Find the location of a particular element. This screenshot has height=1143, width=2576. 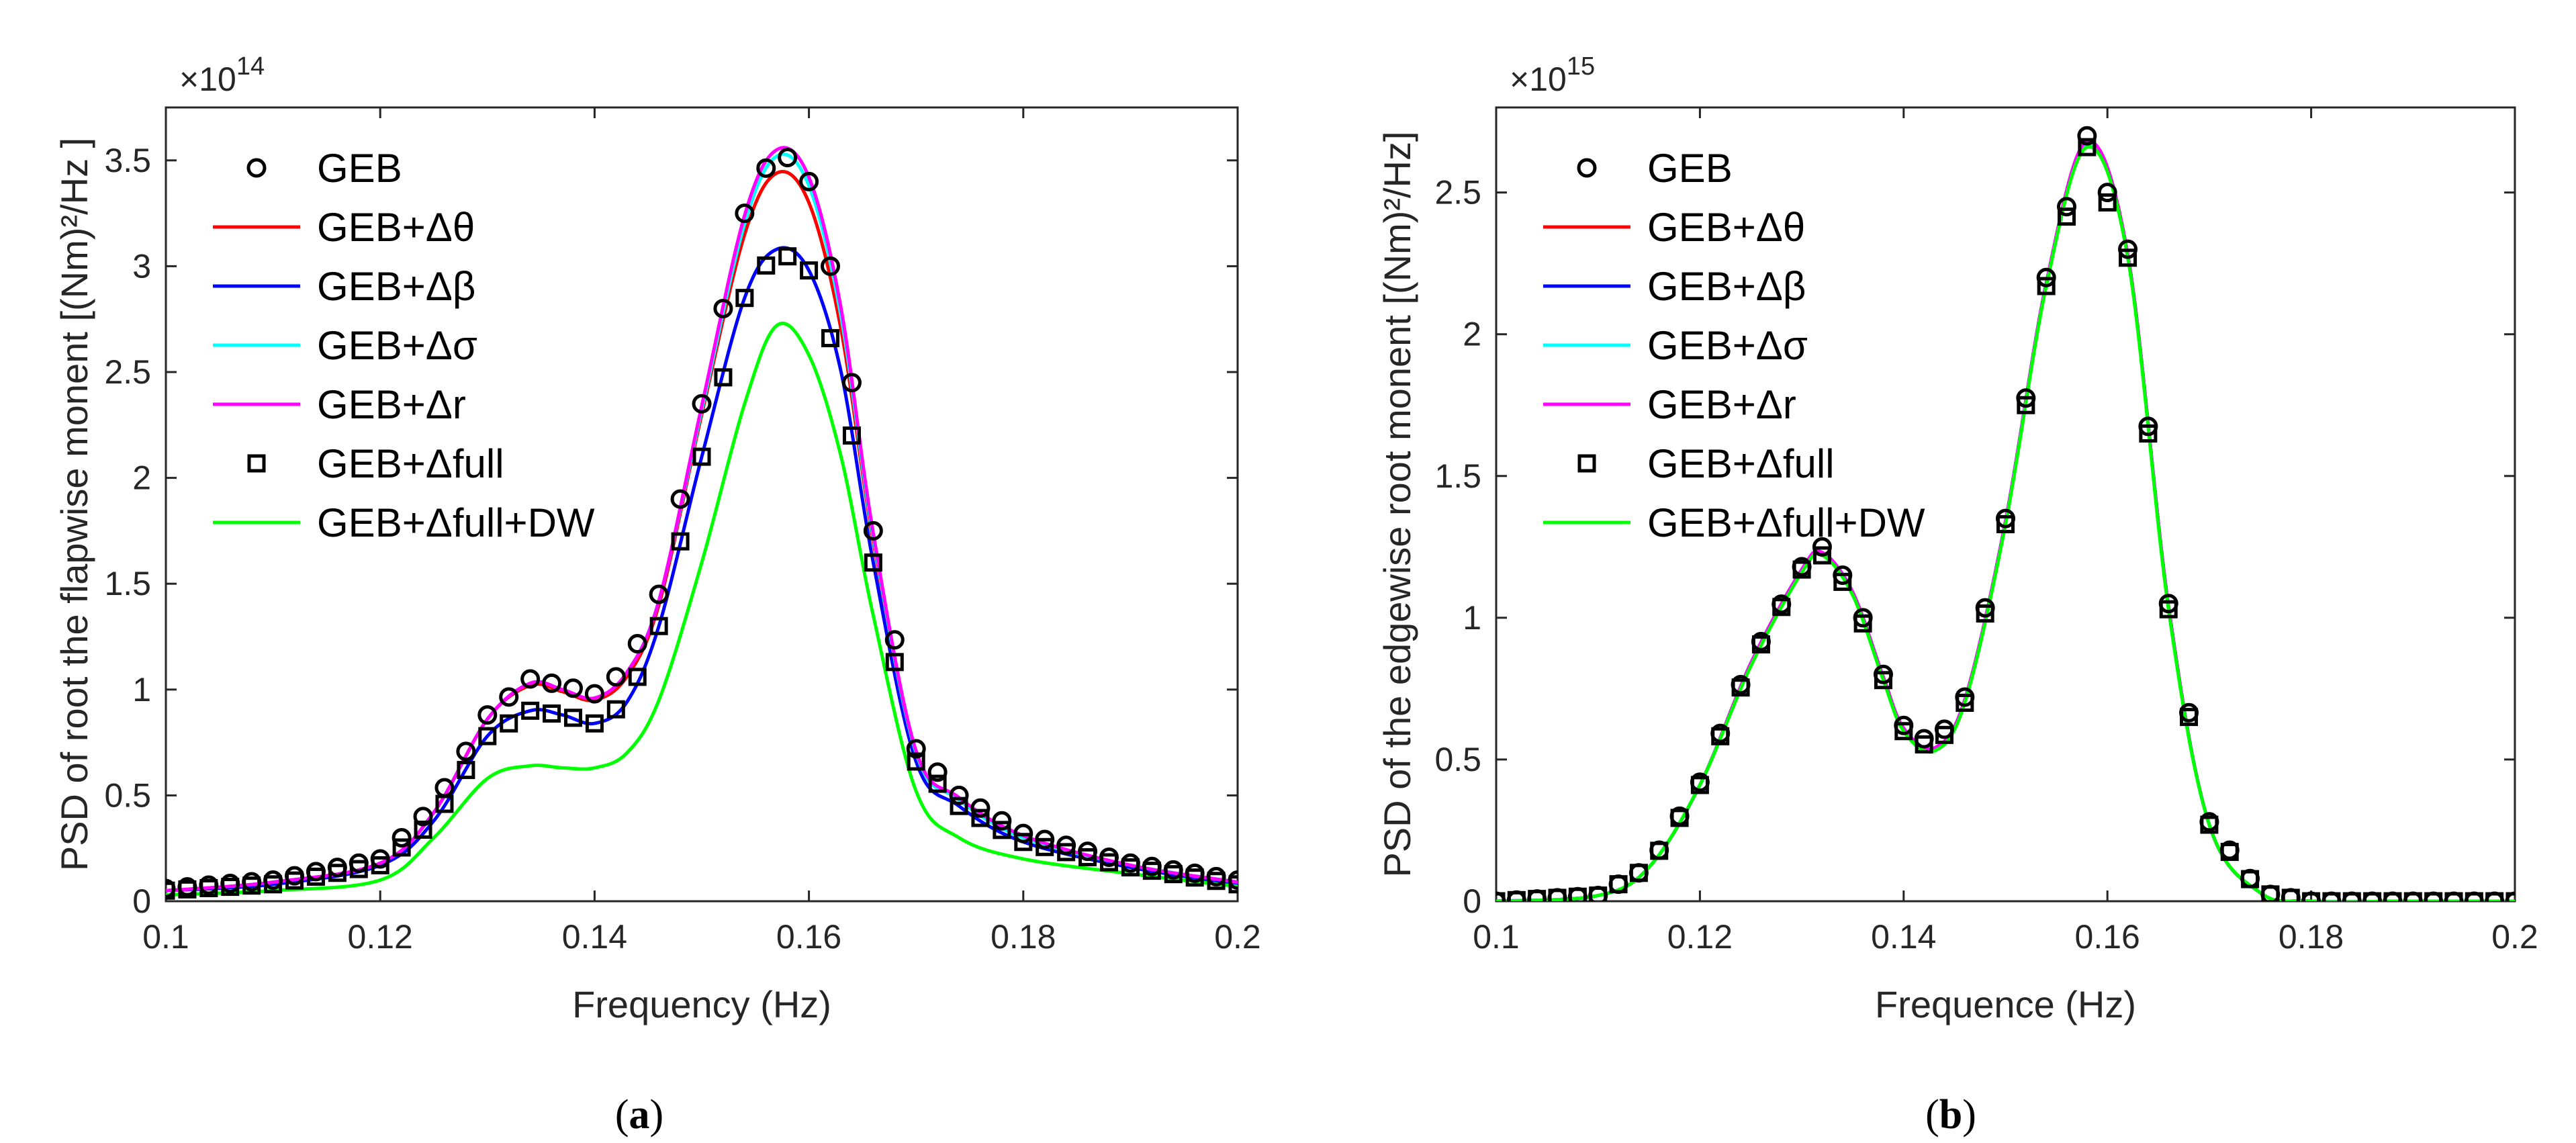

legend-label: GEB+Δfull+DW is located at coordinates (456, 522).